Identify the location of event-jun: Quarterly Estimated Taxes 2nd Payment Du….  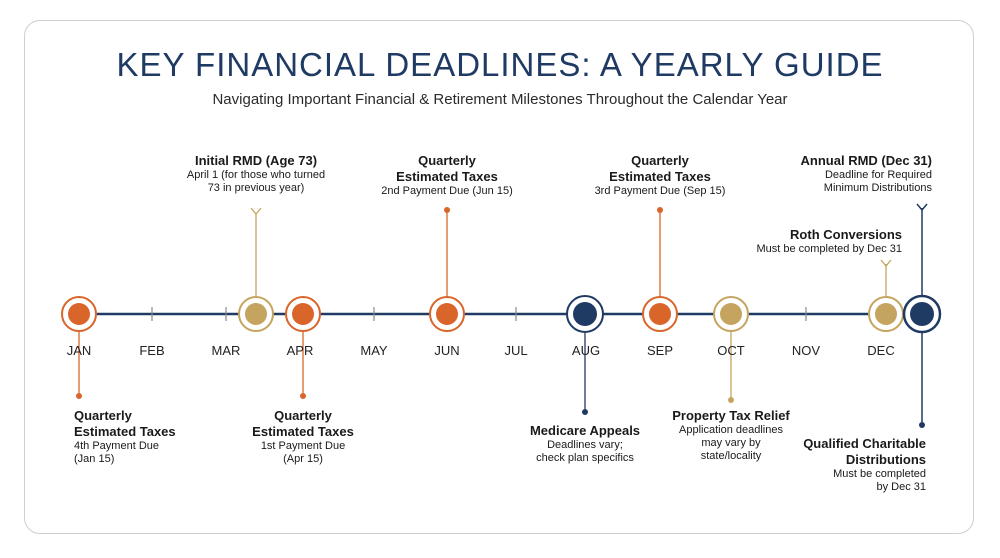
(447, 175).